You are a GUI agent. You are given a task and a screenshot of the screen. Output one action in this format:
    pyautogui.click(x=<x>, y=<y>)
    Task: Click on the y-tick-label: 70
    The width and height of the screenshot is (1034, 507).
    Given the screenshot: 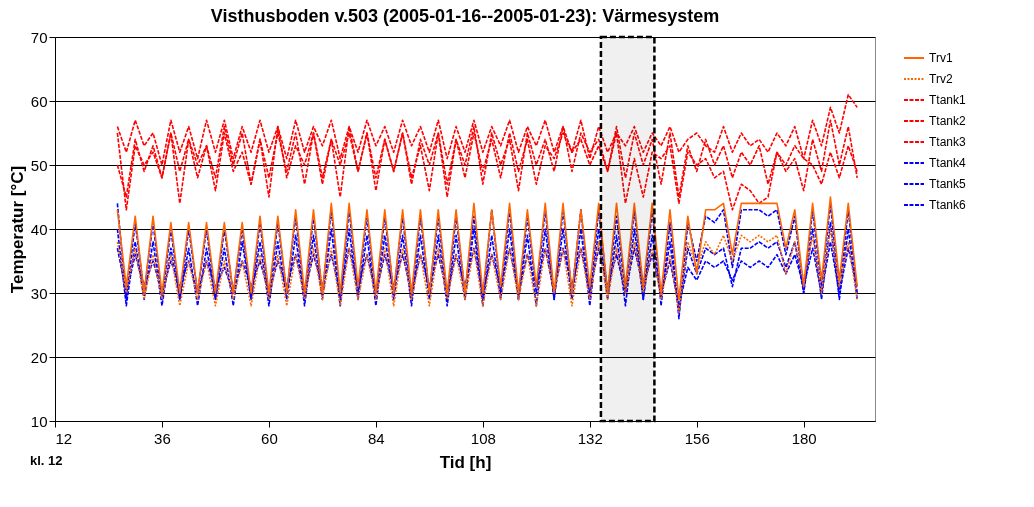 What is the action you would take?
    pyautogui.click(x=39, y=37)
    